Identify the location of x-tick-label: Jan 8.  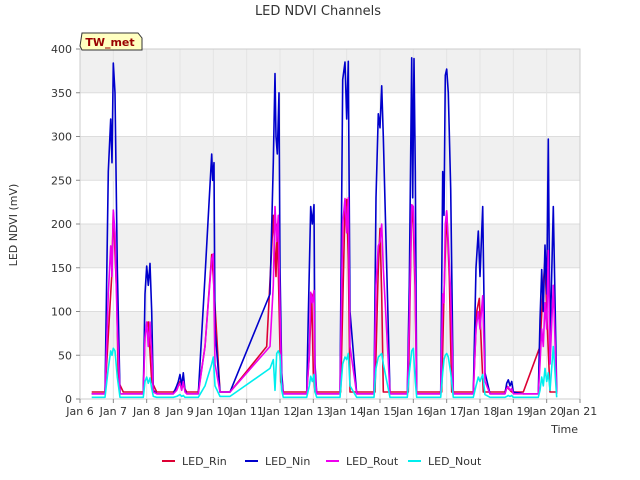
(146, 411).